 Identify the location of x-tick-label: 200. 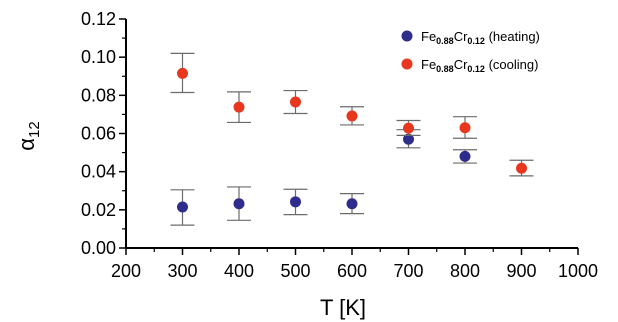
(126, 271).